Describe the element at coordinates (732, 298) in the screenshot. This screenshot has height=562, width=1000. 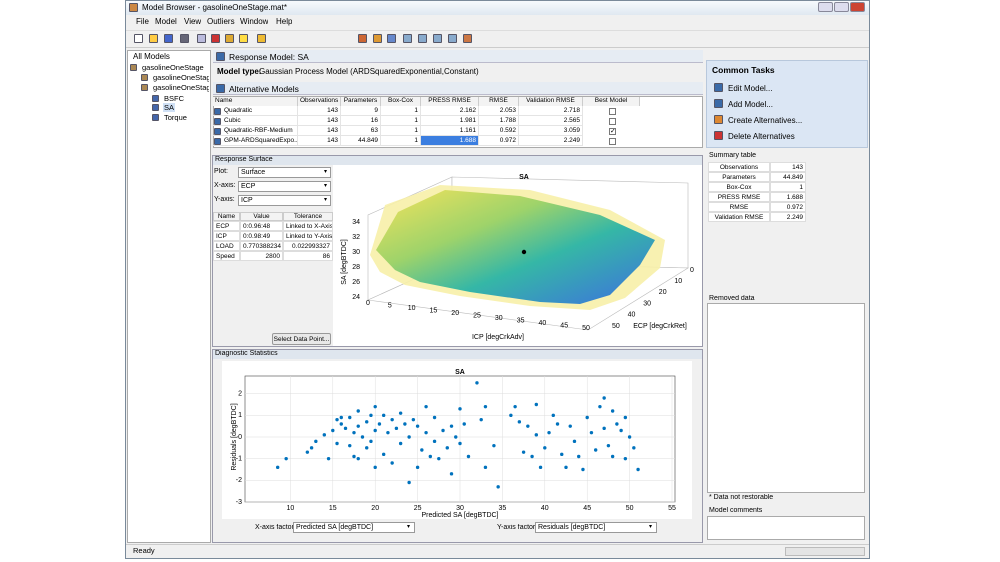
I see `removed-title: Removed data` at that location.